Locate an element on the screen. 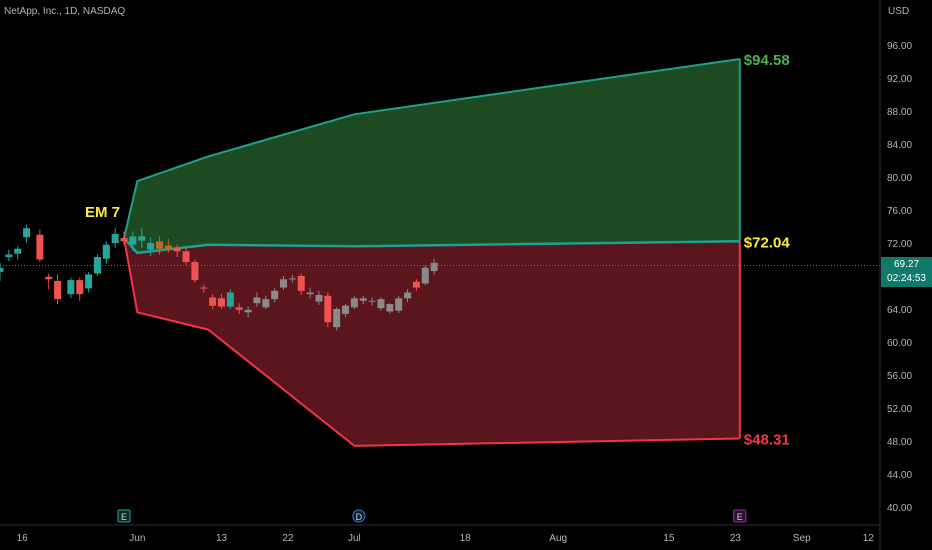  dividend-marker-icon: D is located at coordinates (359, 516).